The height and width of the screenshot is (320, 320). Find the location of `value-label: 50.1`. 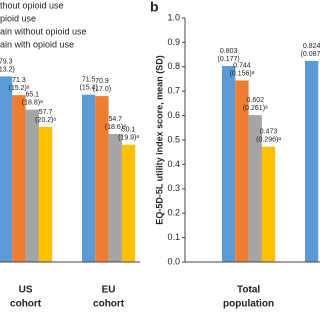

value-label: 50.1 is located at coordinates (129, 130).